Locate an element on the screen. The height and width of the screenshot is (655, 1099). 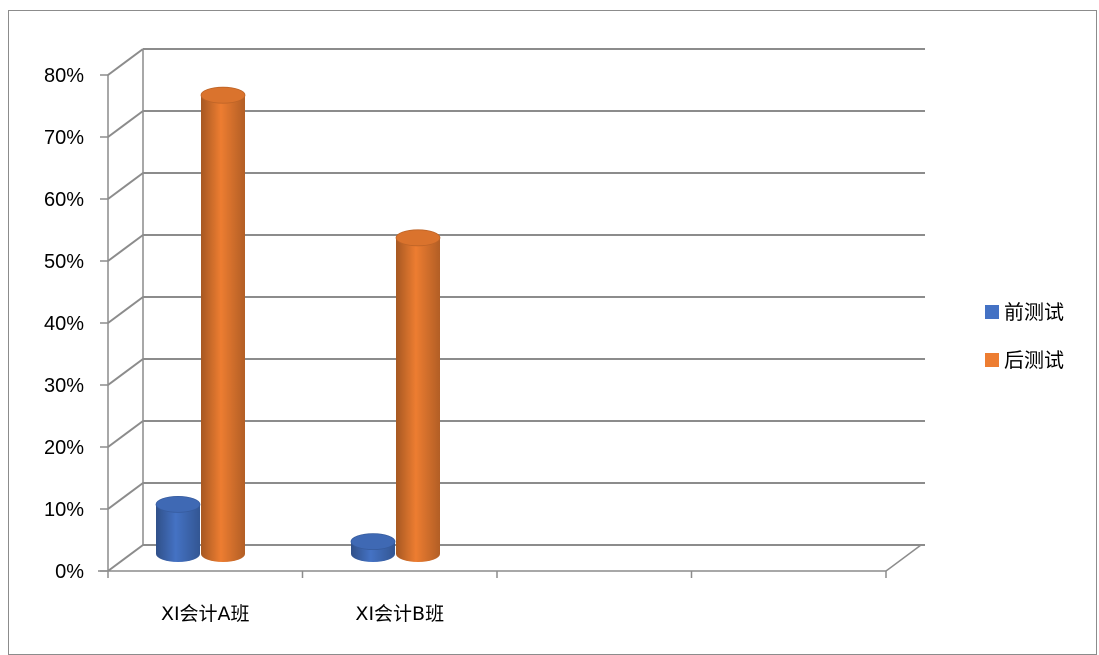
legend-item: 后测试 is located at coordinates (1024, 360).